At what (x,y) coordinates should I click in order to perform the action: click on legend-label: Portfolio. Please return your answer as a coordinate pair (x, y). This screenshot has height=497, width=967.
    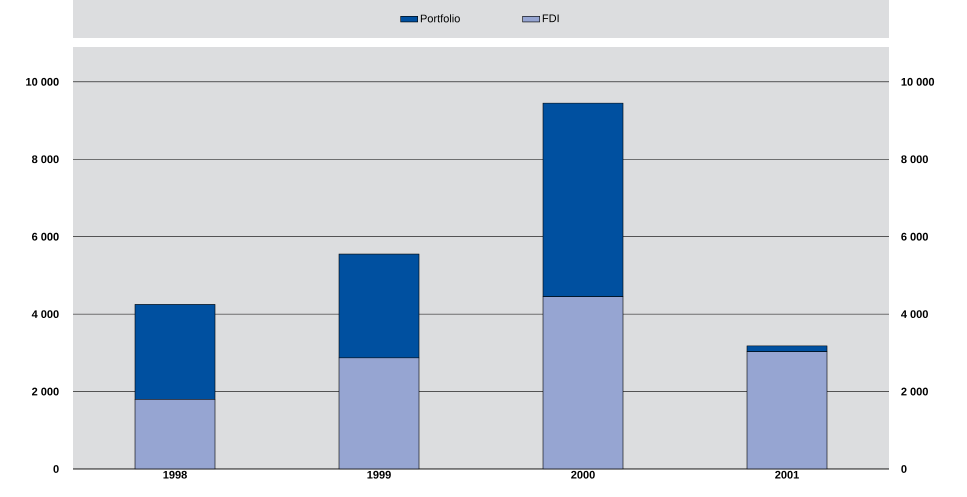
    Looking at the image, I should click on (440, 18).